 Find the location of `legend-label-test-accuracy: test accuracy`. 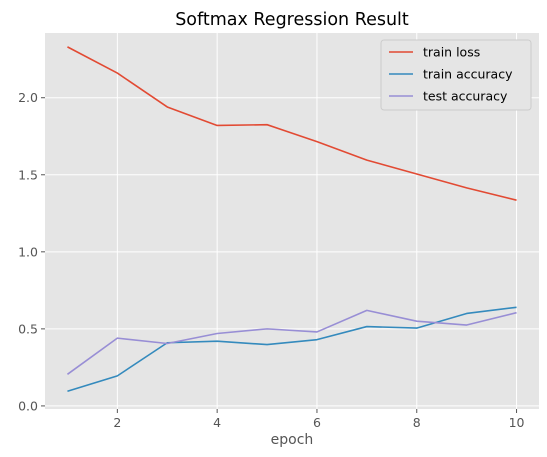

legend-label-test-accuracy: test accuracy is located at coordinates (465, 96).